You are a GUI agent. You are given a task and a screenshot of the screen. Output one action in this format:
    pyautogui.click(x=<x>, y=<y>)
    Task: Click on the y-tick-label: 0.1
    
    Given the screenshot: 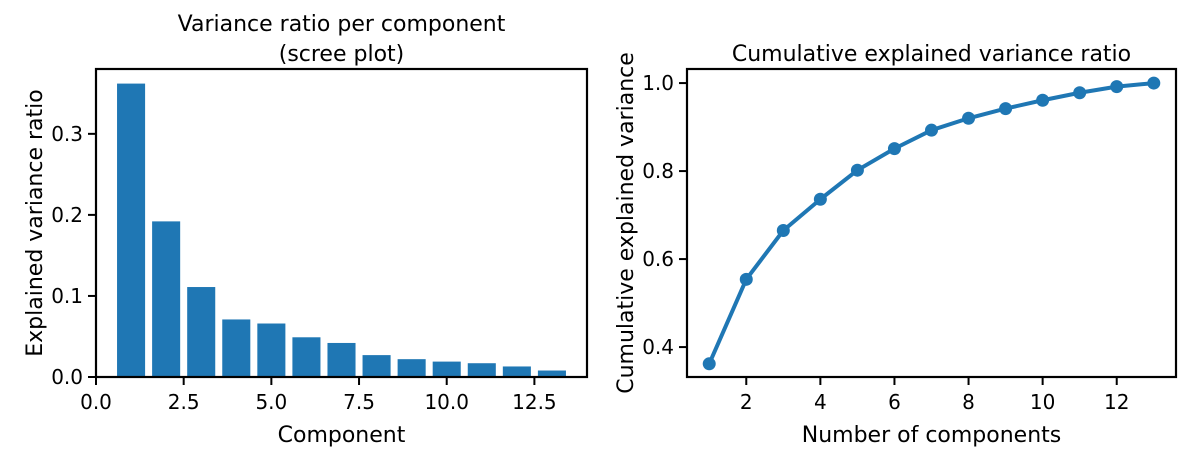 What is the action you would take?
    pyautogui.click(x=67, y=296)
    